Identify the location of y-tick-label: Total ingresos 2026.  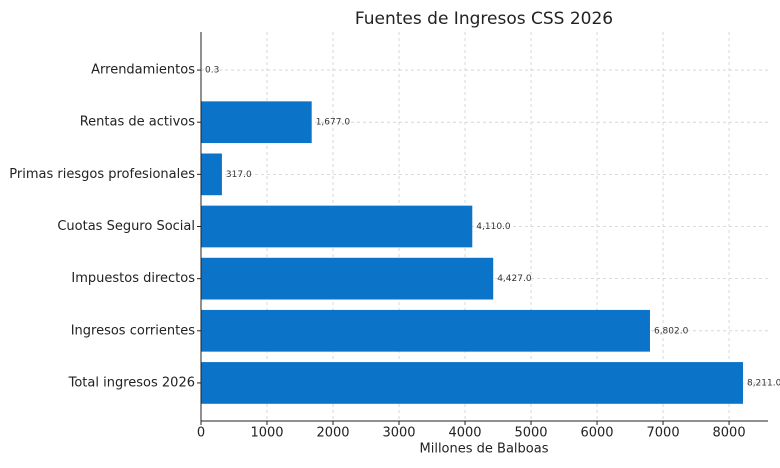
(131, 382).